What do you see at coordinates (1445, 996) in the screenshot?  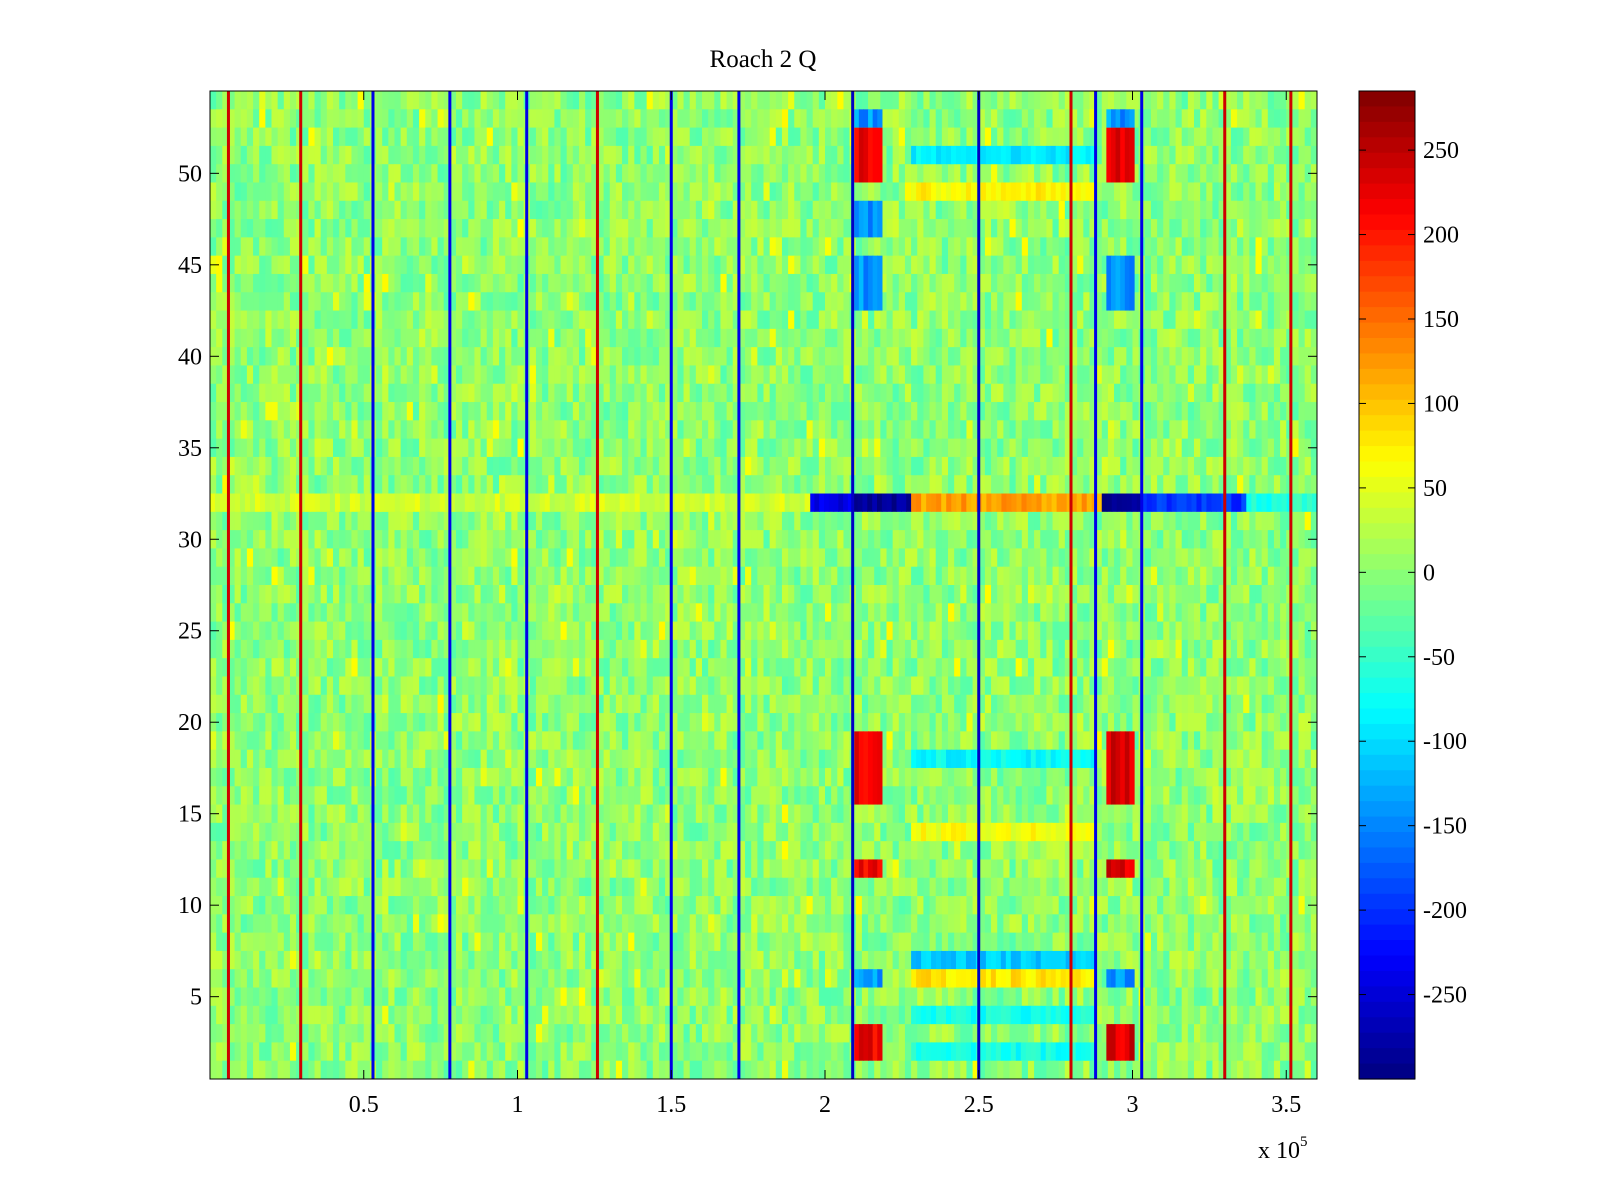 I see `colorbar-tick-label: -250` at bounding box center [1445, 996].